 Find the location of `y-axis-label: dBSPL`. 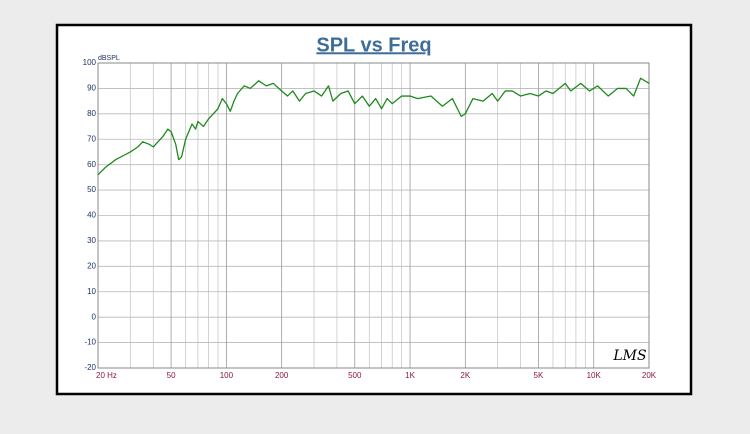

y-axis-label: dBSPL is located at coordinates (109, 58).